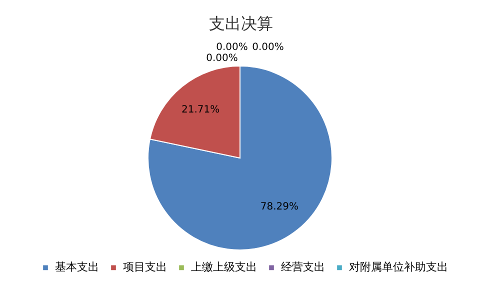  Describe the element at coordinates (279, 207) in the screenshot. I see `data-label: 78.29%` at that location.